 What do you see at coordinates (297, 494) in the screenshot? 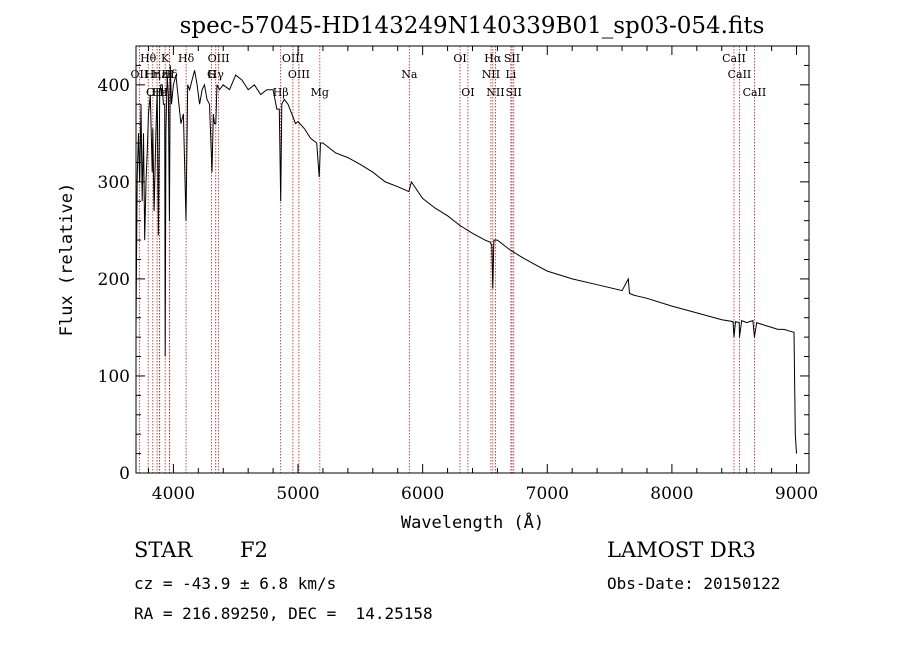
I see `x-tick-label: 5000` at bounding box center [297, 494].